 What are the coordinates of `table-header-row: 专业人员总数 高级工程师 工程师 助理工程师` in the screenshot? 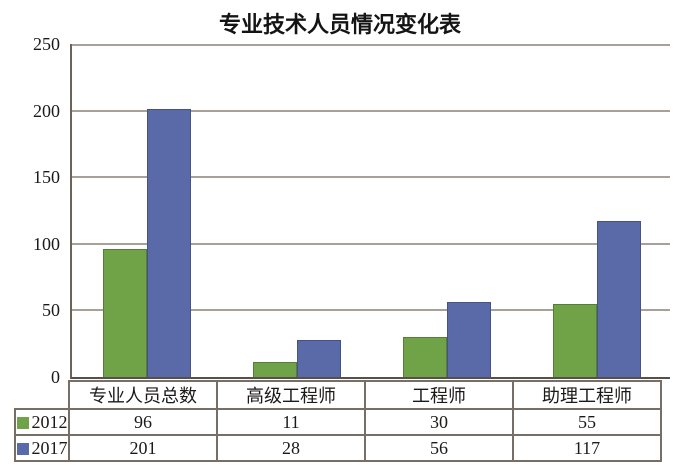 It's located at (338, 395).